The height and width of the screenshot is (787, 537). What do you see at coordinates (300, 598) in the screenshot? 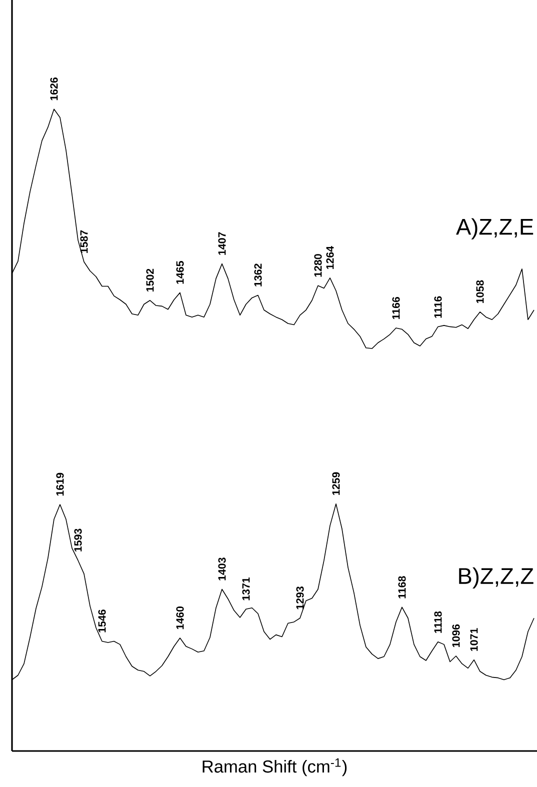
I see `annotation: 1293` at bounding box center [300, 598].